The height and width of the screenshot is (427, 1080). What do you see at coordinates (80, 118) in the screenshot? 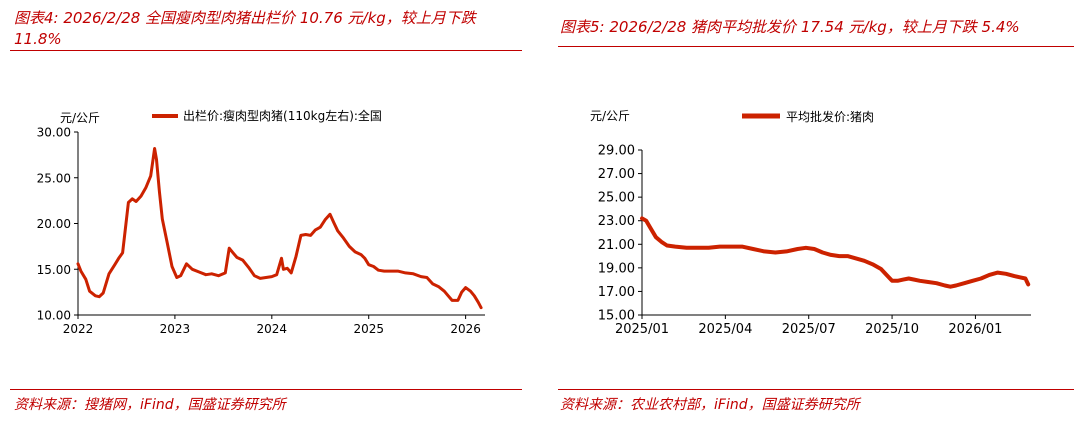
I see `left-unit-label: 元/公斤` at bounding box center [80, 118].